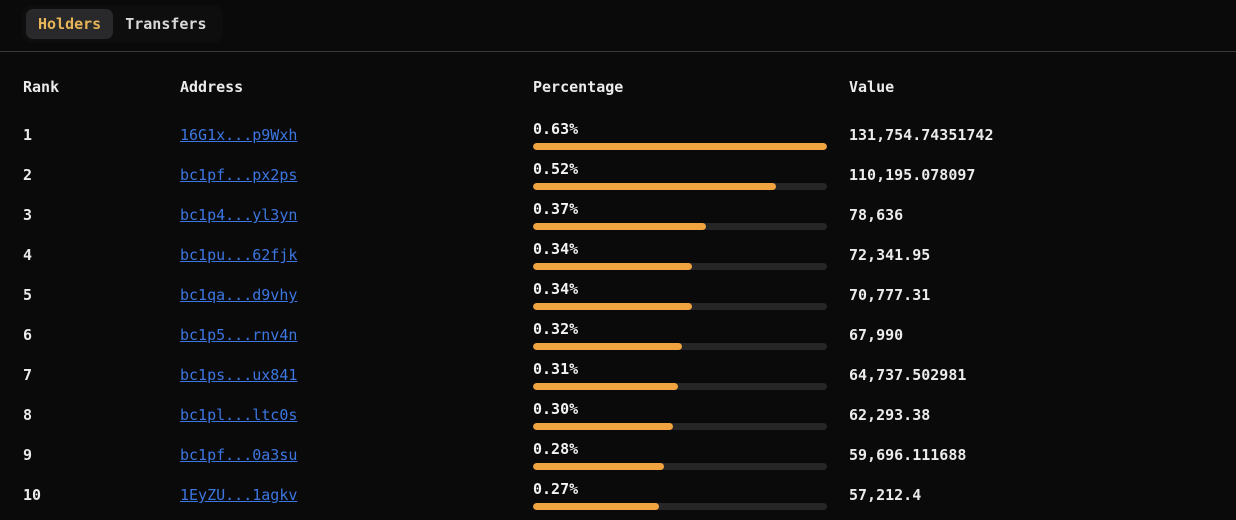  I want to click on table-row: 9 bc1pf...0a3su 0.28% 59,696.111688, so click(629, 455).